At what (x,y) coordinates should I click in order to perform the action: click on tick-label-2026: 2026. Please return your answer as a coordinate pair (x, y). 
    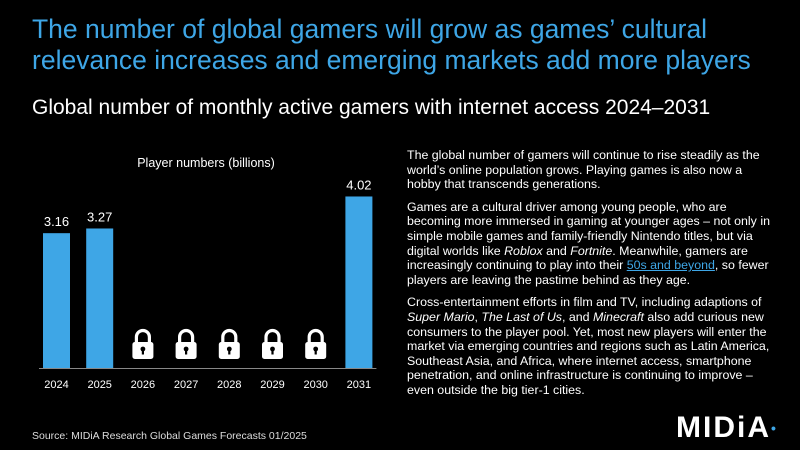
    Looking at the image, I should click on (143, 385).